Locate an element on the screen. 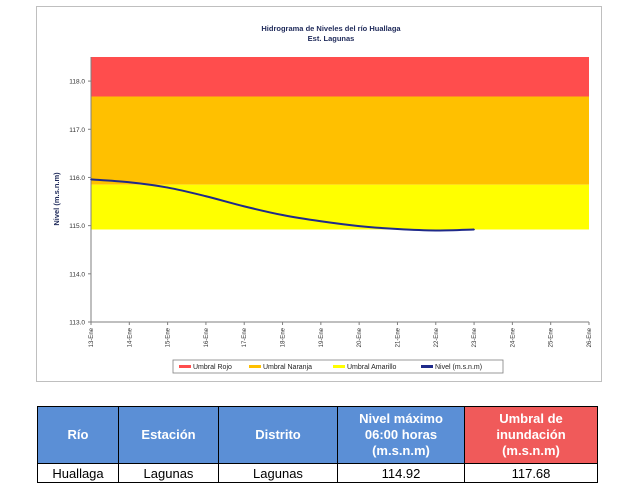 This screenshot has height=498, width=628. x-tick-label: 16-Ene is located at coordinates (207, 337).